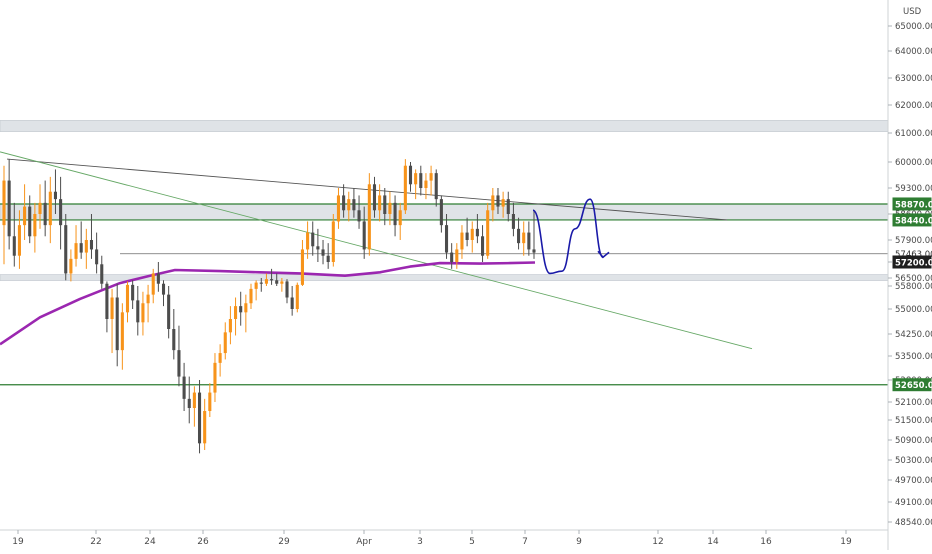 This screenshot has height=554, width=932. Describe the element at coordinates (420, 542) in the screenshot. I see `time-tick-label: 3` at that location.